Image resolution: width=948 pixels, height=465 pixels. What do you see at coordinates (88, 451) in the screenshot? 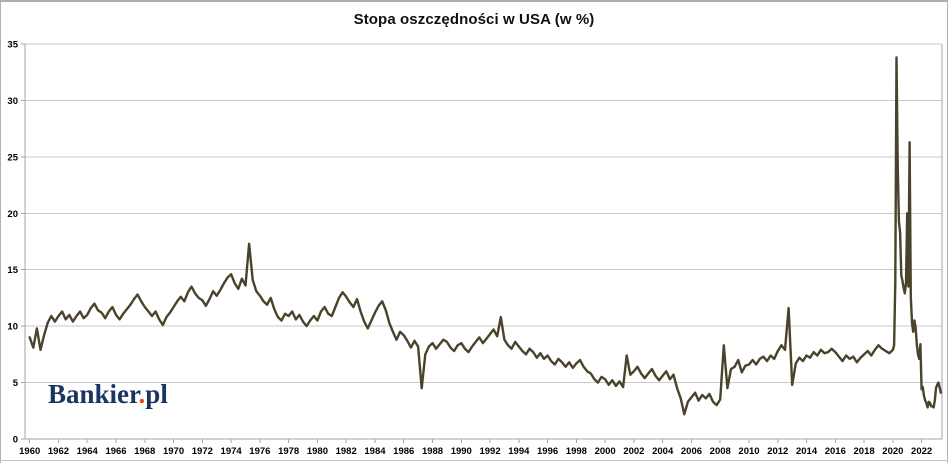
I see `x-tick-label: 1964` at bounding box center [88, 451].